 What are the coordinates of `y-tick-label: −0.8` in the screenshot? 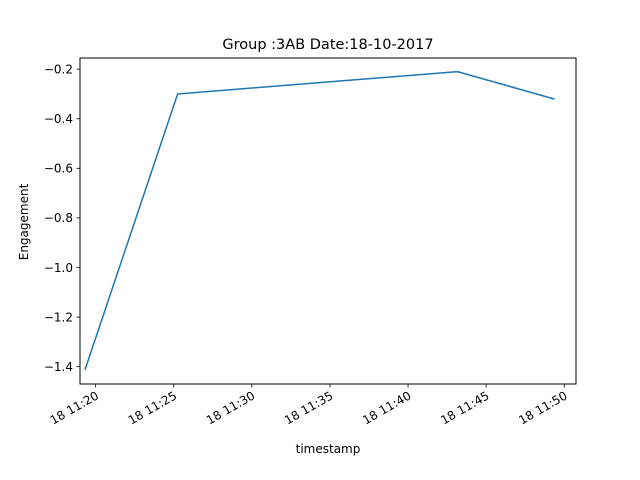 It's located at (58, 218).